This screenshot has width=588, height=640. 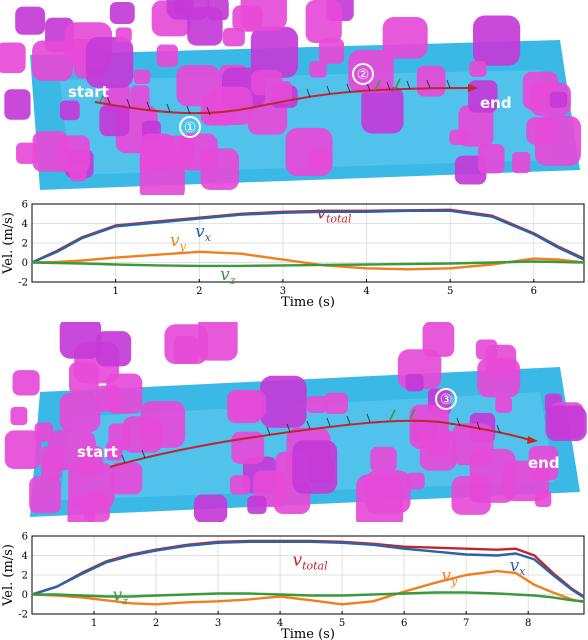 I want to click on x-tick-label: 6, so click(x=534, y=291).